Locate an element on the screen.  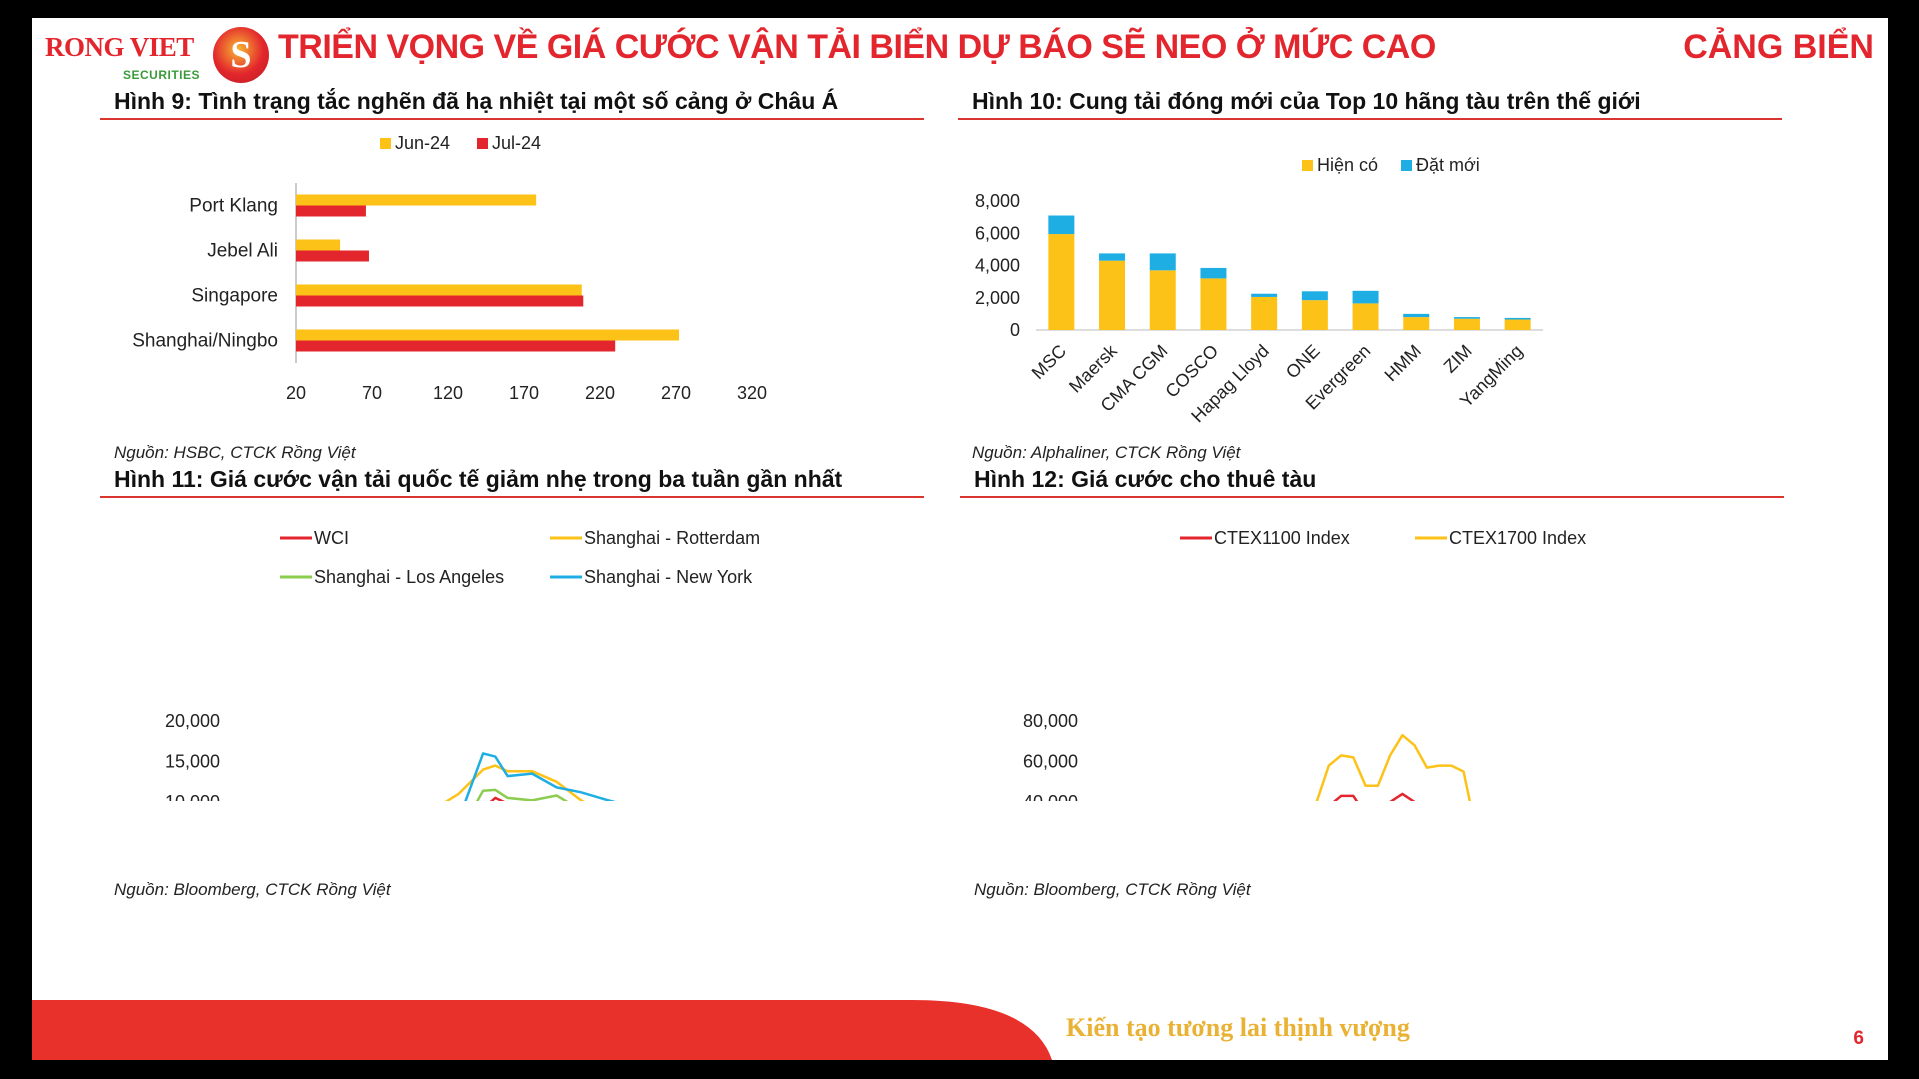
fig12-y-tick-label: 80,000 is located at coordinates (1050, 721).